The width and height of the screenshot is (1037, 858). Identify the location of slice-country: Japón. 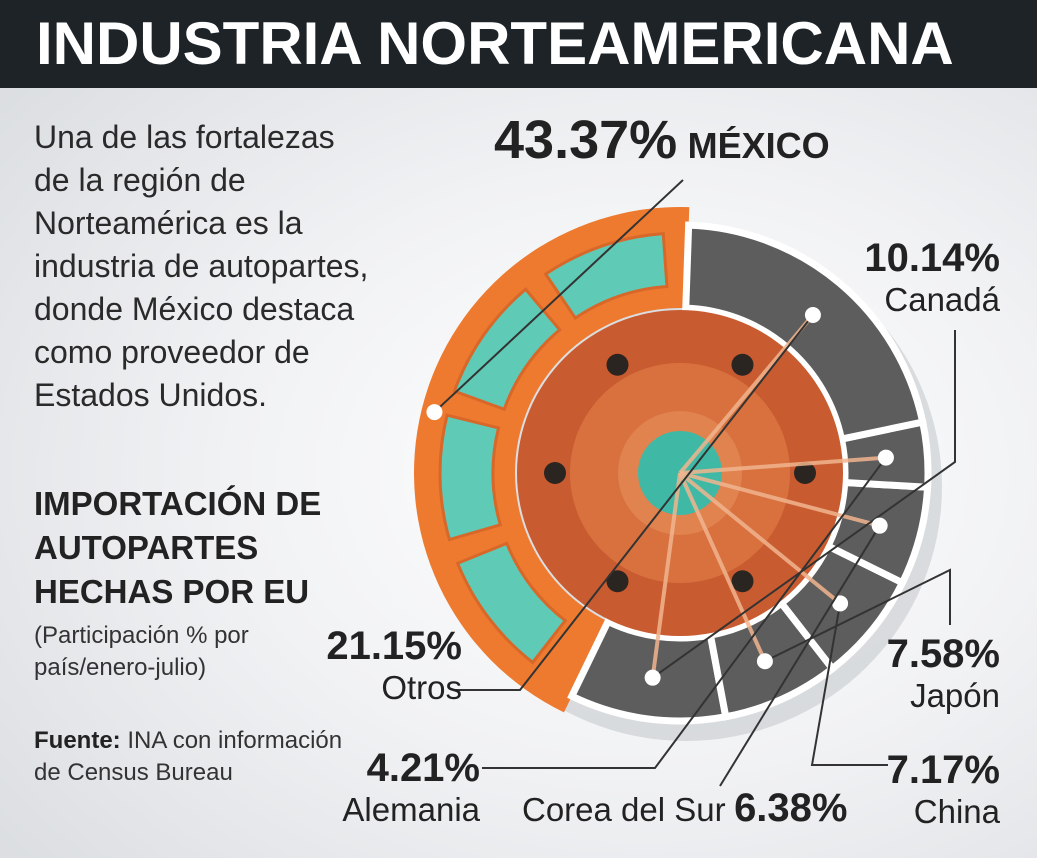
(955, 695).